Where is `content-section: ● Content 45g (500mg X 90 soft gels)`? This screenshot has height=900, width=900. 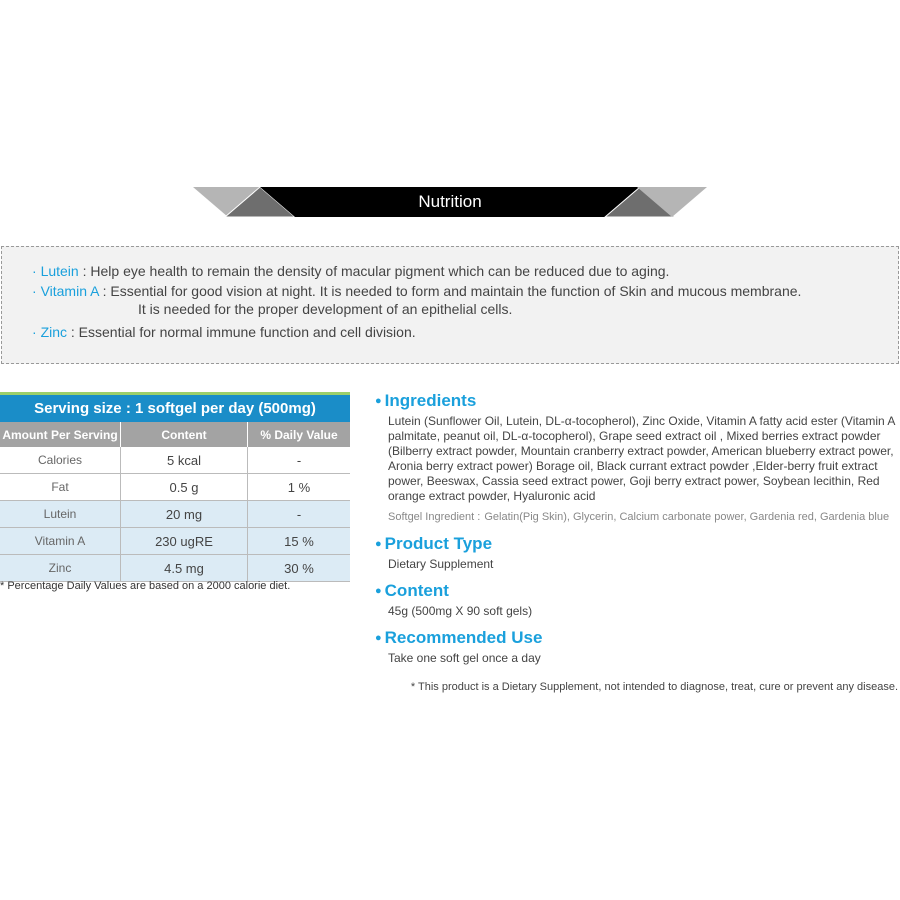 content-section: ● Content 45g (500mg X 90 soft gels) is located at coordinates (614, 599).